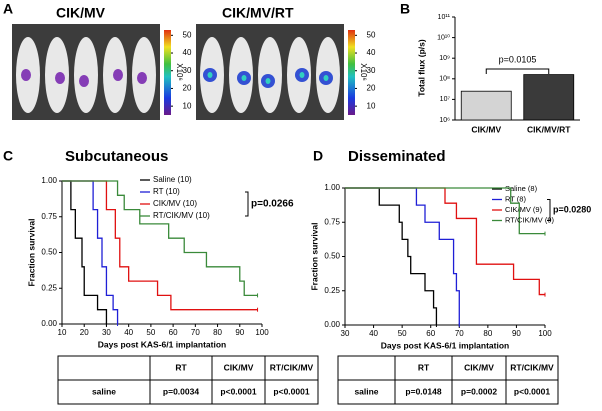 This screenshot has height=411, width=602. Describe the element at coordinates (116, 156) in the screenshot. I see `chart-title: Subcutaneous` at that location.